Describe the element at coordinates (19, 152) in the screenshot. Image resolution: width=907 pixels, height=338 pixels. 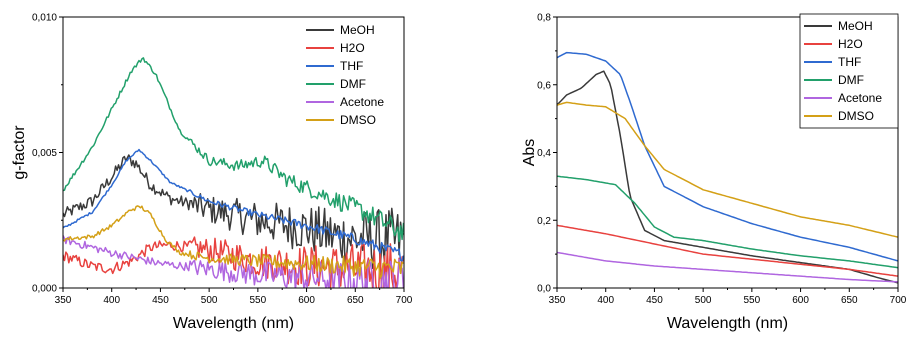
I see `y-axis-title: g-factor` at that location.